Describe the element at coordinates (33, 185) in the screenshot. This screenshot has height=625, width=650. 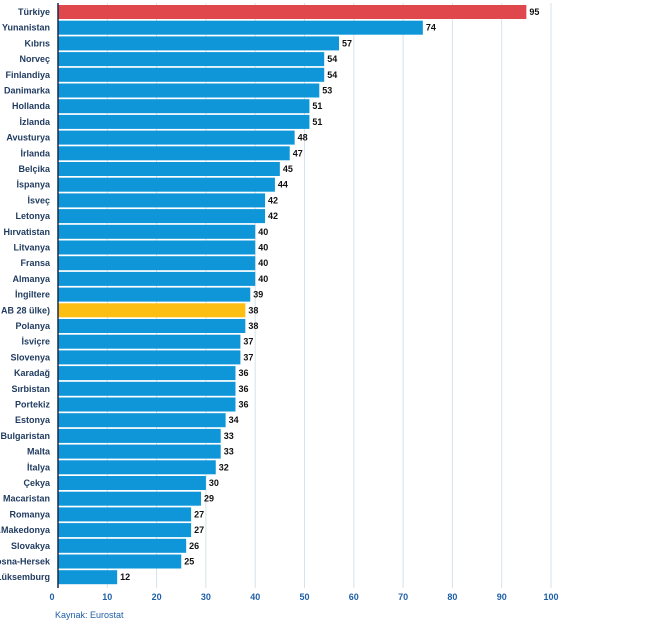
I see `category-label: İspanya` at that location.